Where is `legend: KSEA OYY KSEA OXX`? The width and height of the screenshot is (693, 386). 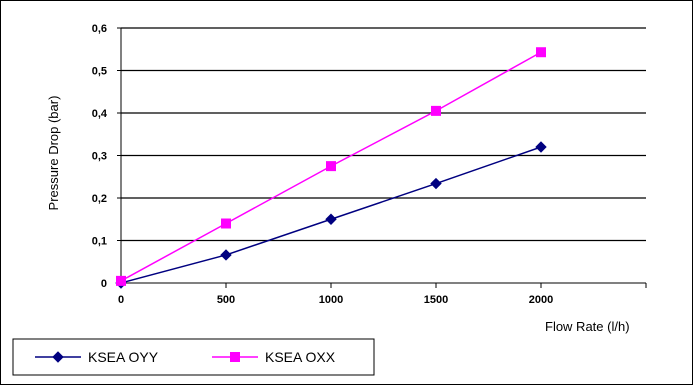 legend: KSEA OYY KSEA OXX is located at coordinates (193, 357).